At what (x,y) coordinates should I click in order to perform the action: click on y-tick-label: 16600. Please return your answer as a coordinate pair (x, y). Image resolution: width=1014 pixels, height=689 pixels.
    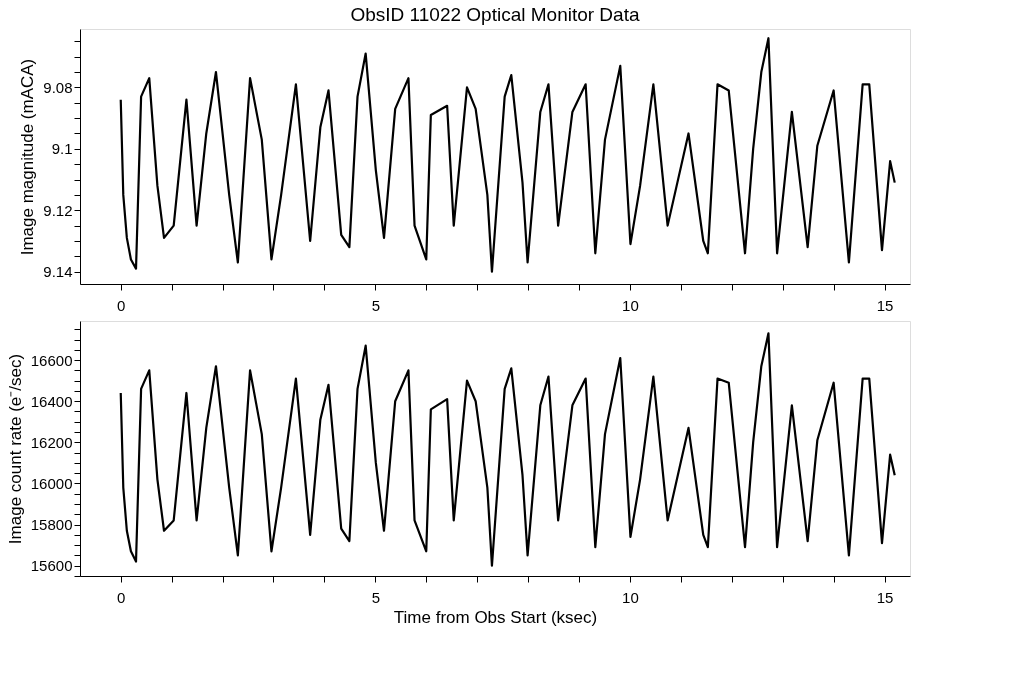
    Looking at the image, I should click on (51, 360).